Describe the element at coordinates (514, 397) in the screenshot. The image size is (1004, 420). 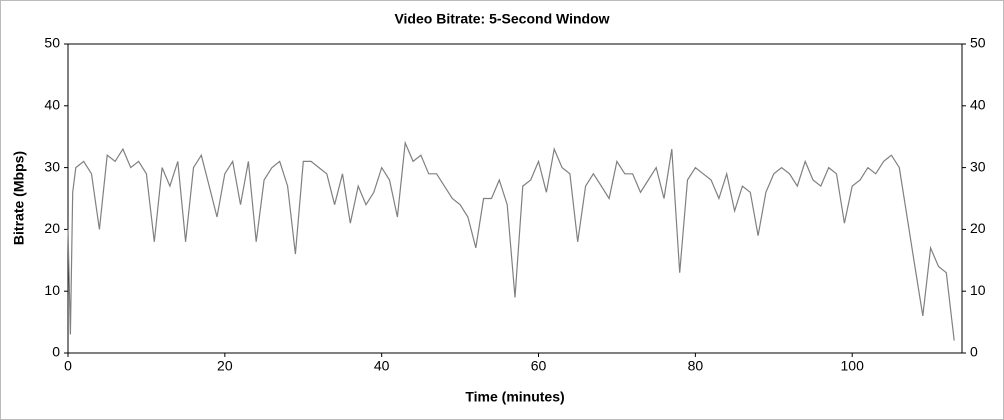
I see `x-axis-label: Time (minutes)` at that location.